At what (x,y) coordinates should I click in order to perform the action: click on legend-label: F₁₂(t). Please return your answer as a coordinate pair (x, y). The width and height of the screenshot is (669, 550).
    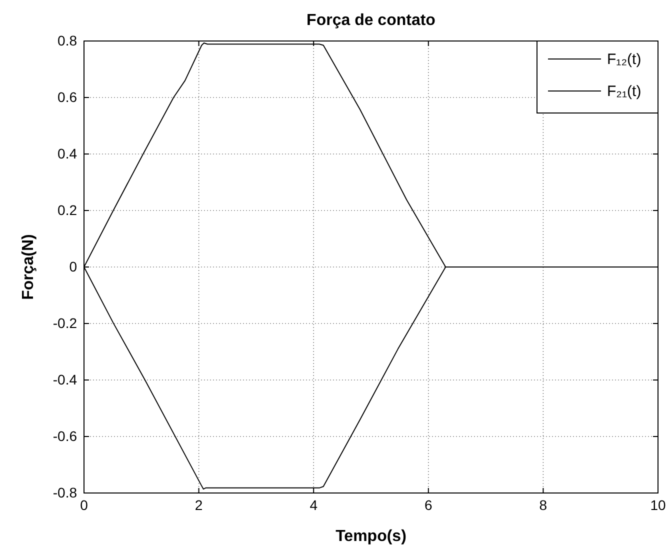
    Looking at the image, I should click on (624, 59).